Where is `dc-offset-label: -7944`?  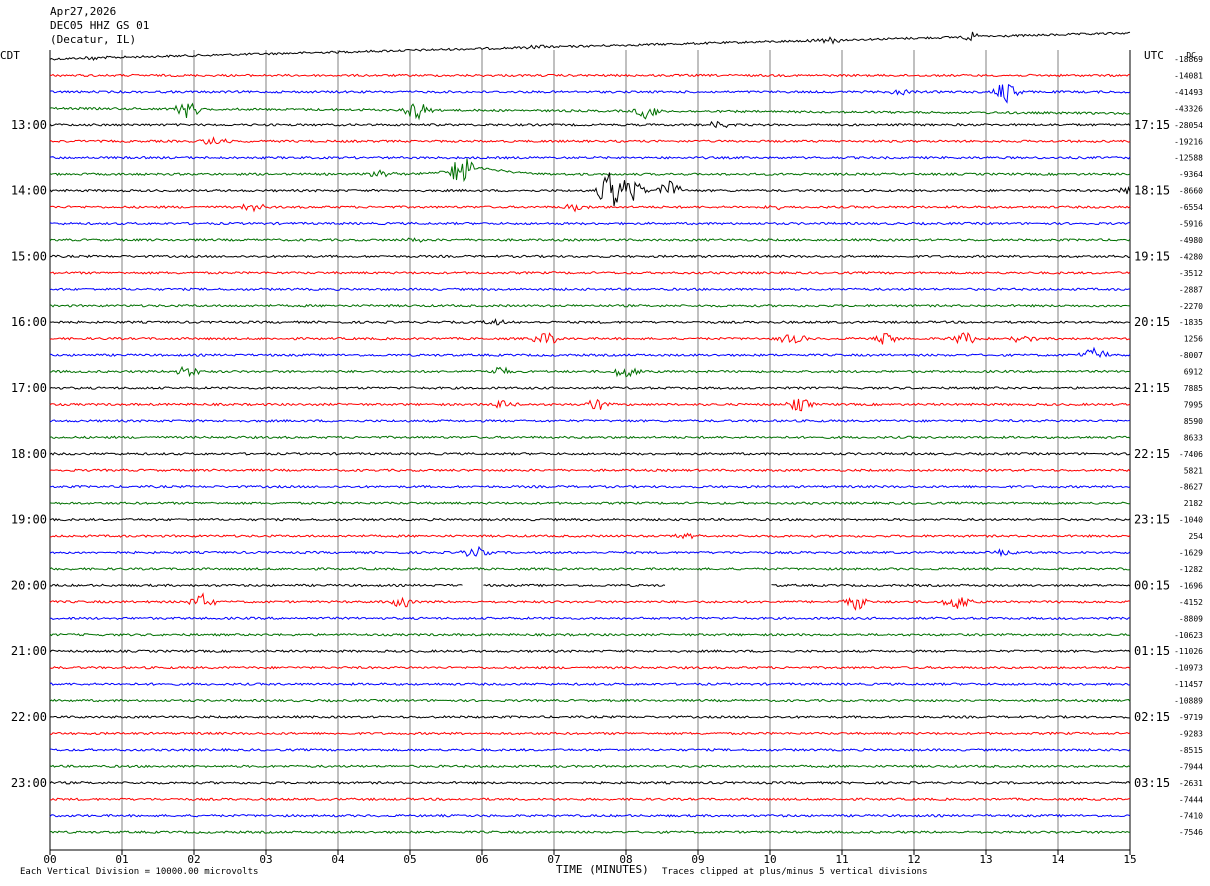 dc-offset-label: -7944 is located at coordinates (1191, 766).